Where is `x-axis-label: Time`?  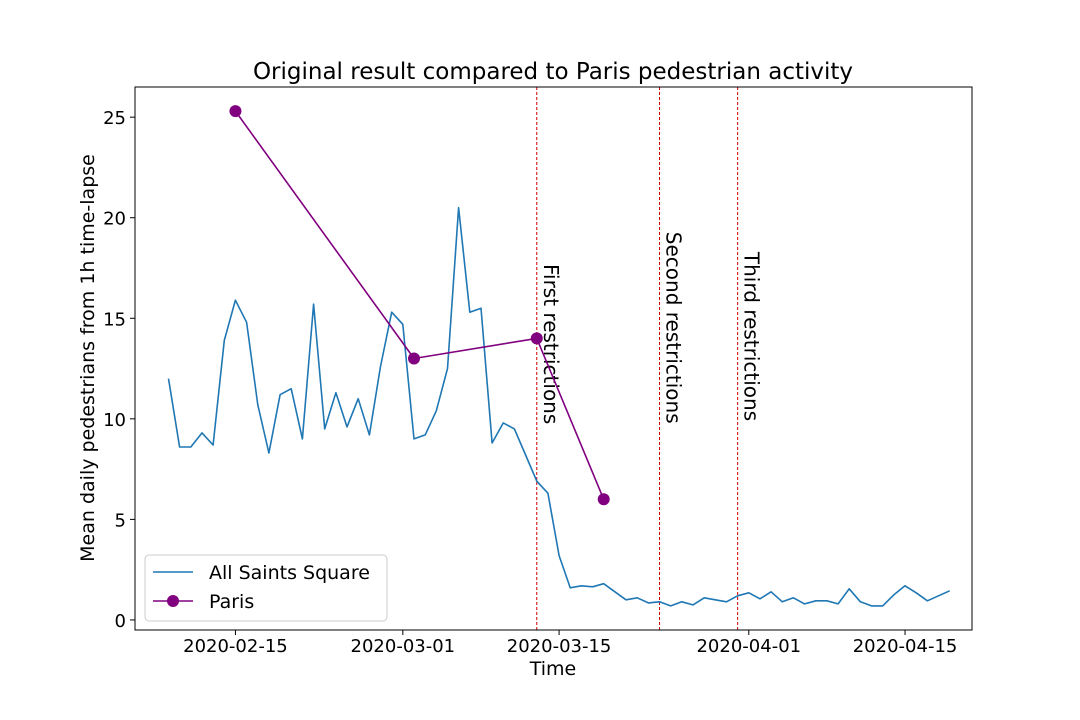 x-axis-label: Time is located at coordinates (553, 669).